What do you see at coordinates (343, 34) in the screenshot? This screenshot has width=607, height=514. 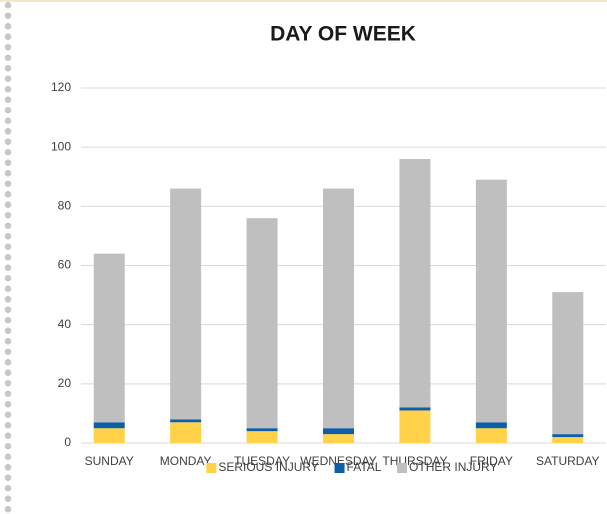 I see `chart-title: DAY OF WEEK` at bounding box center [343, 34].